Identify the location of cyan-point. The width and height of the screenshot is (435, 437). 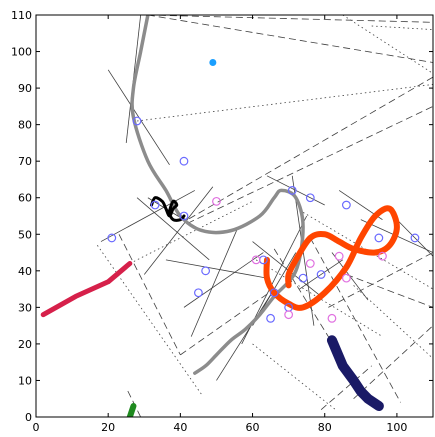
(213, 63).